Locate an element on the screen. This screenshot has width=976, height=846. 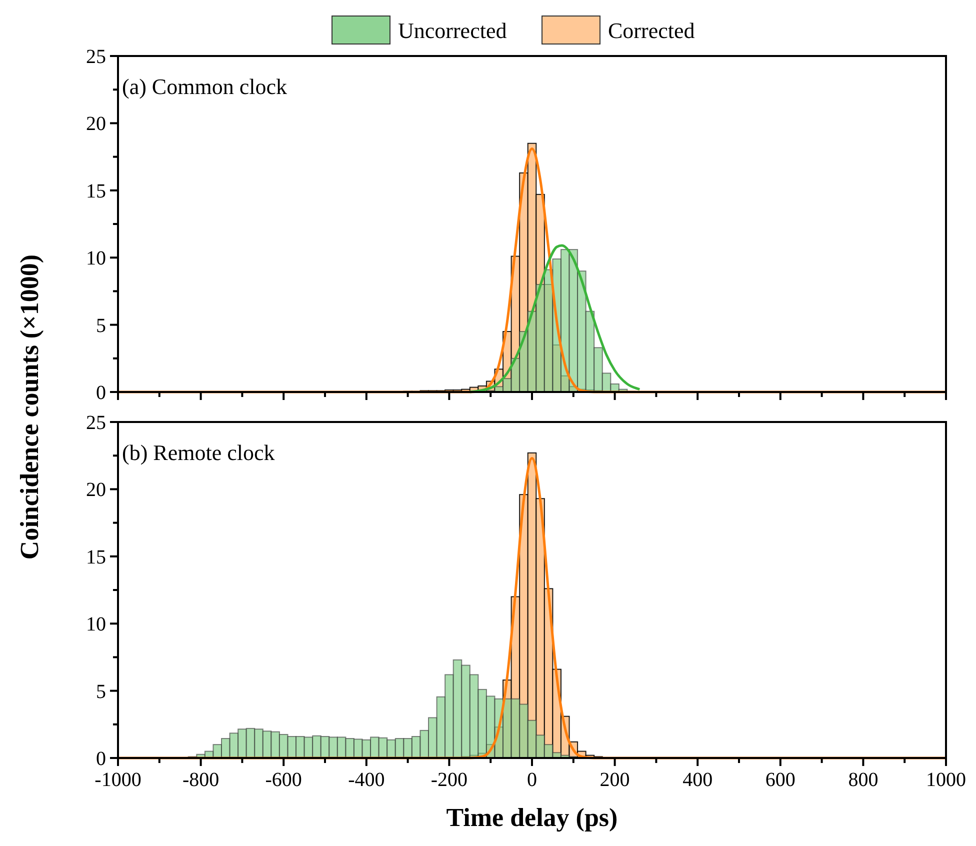
x-tick-label: -200 is located at coordinates (449, 780).